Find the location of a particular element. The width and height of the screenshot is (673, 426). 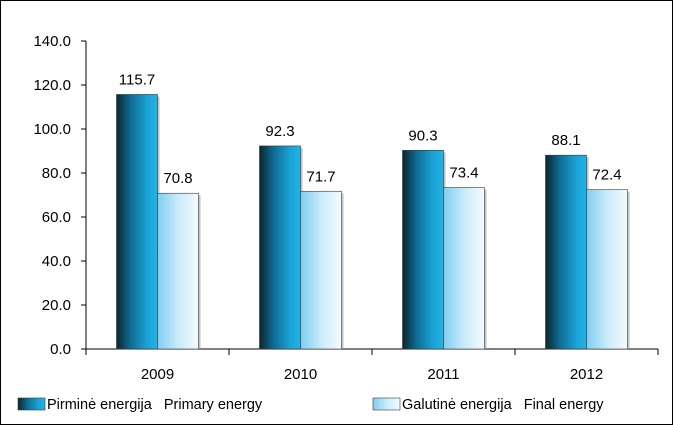

y-tick-label: 60.0 is located at coordinates (56, 217).